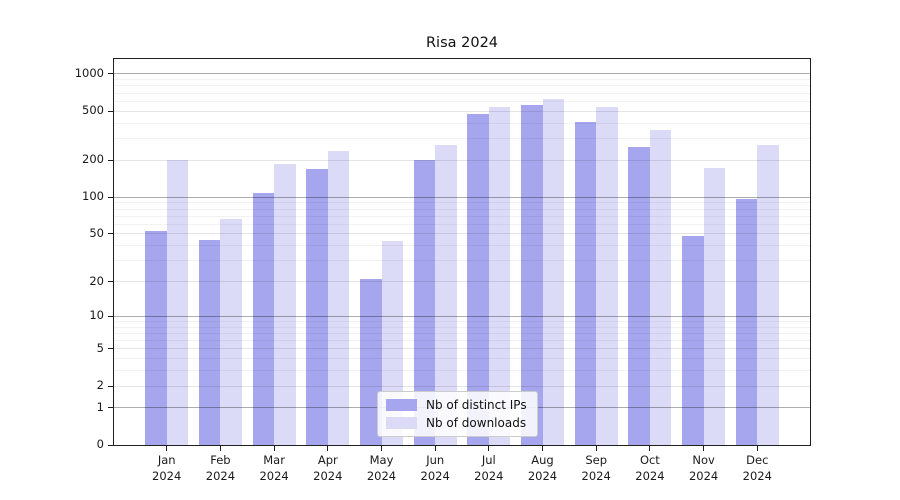 This screenshot has width=900, height=500. Describe the element at coordinates (757, 448) in the screenshot. I see `x-tick-dec` at that location.